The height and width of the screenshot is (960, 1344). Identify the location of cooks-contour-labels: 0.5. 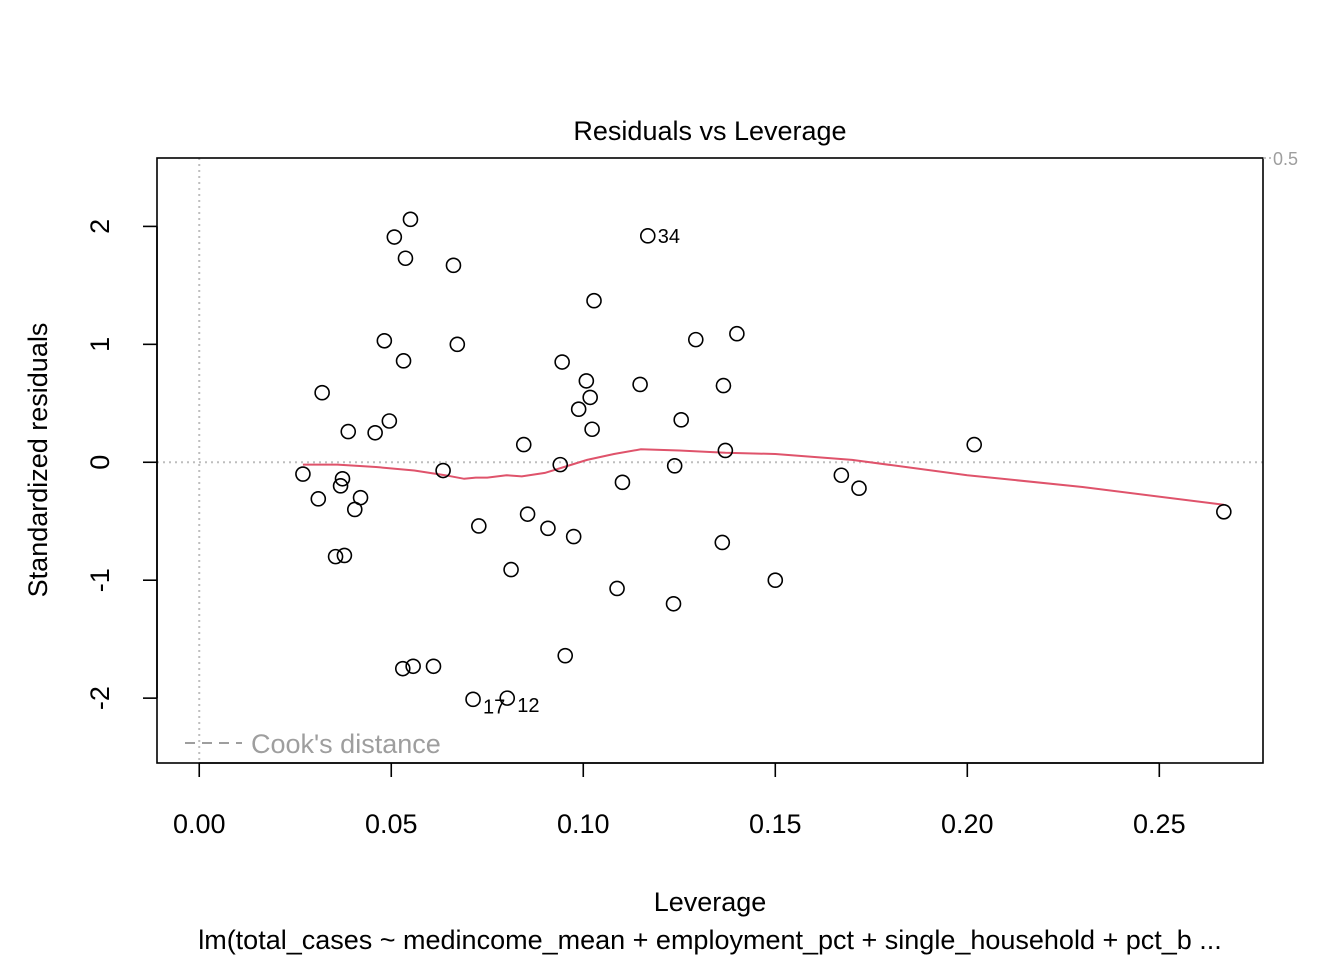
(1280, 159).